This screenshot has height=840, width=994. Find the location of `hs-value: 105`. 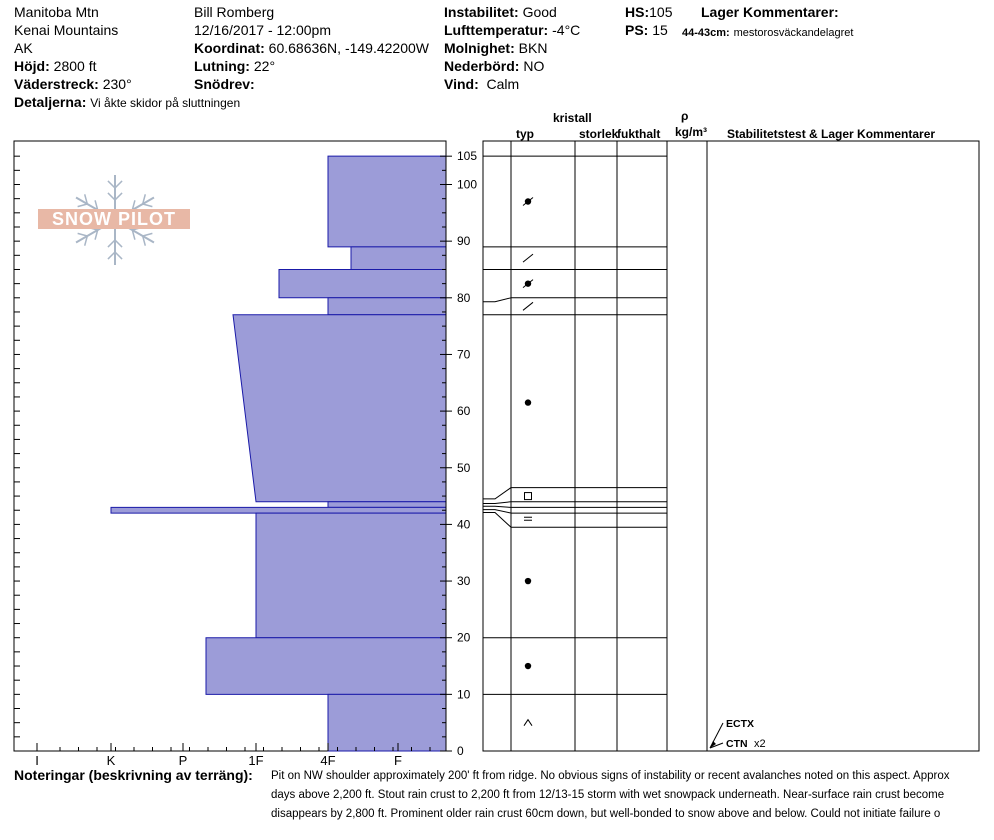

hs-value: 105 is located at coordinates (661, 12).